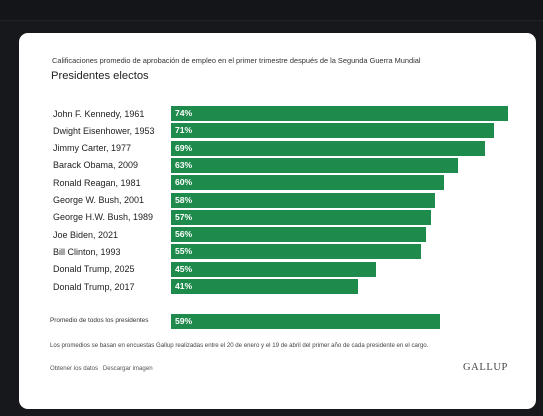 Image resolution: width=543 pixels, height=416 pixels. What do you see at coordinates (184, 268) in the screenshot?
I see `bar-value-label: 45%` at bounding box center [184, 268].